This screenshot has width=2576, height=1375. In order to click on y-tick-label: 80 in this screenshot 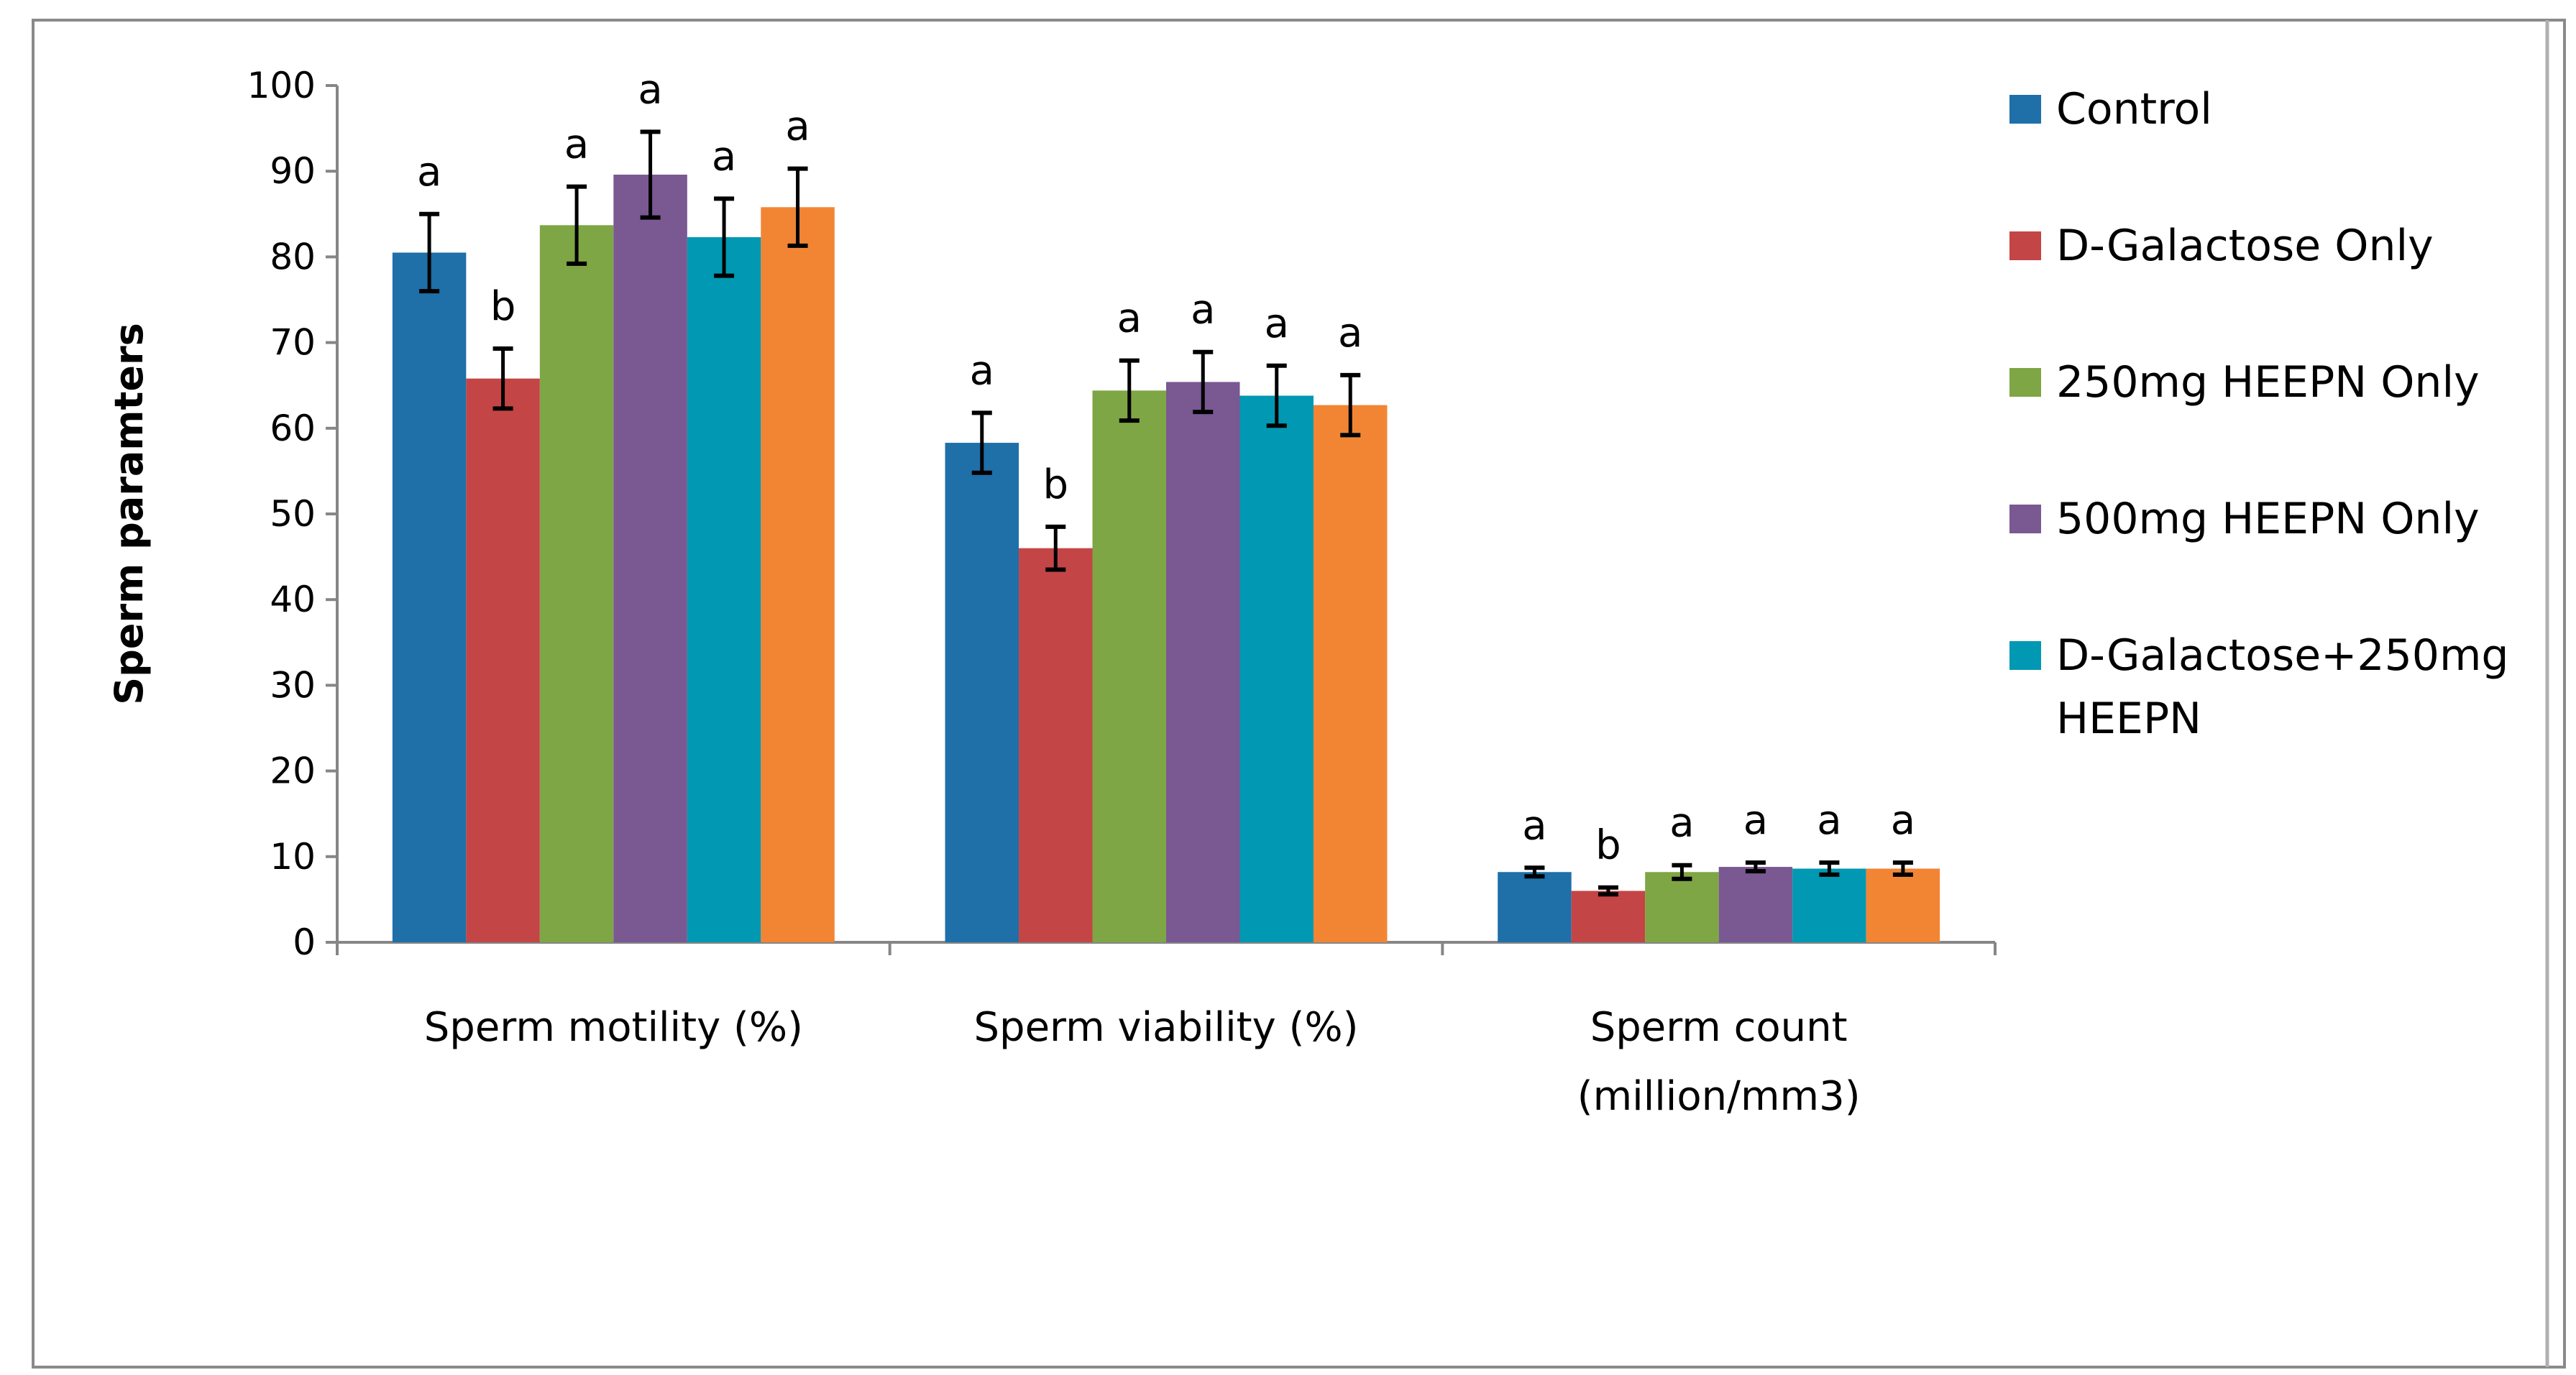, I will do `click(293, 256)`.